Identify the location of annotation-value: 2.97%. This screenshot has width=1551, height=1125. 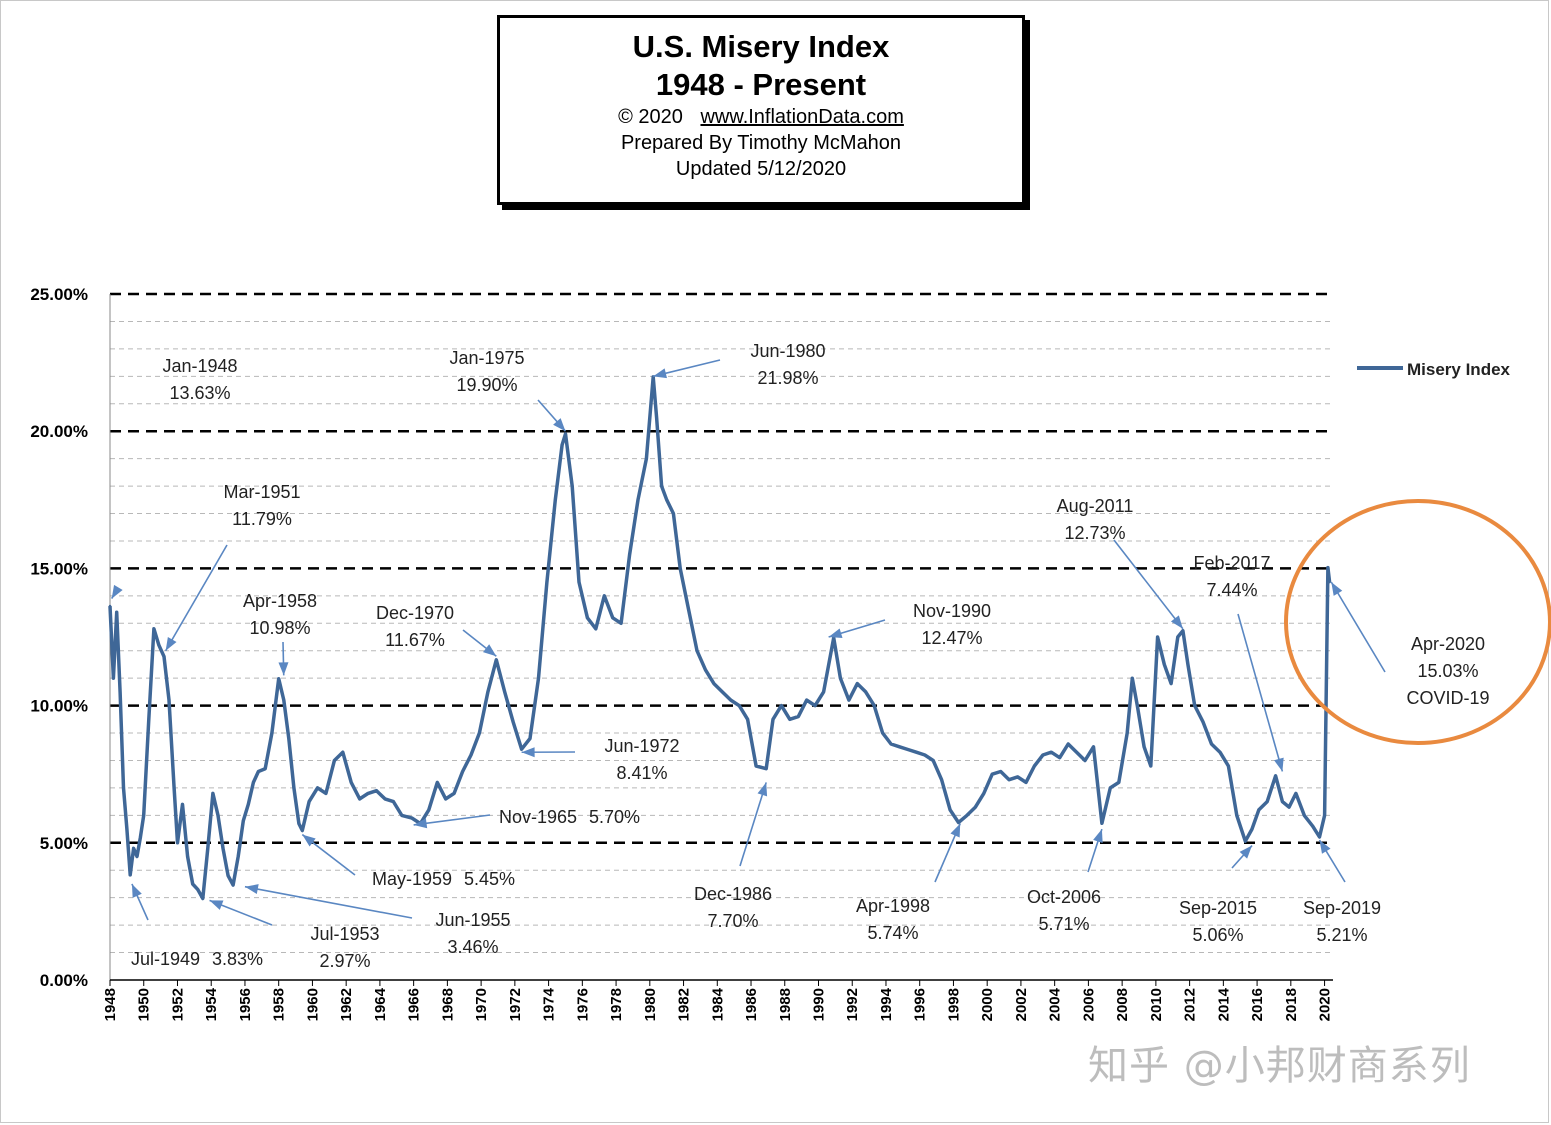
(344, 961).